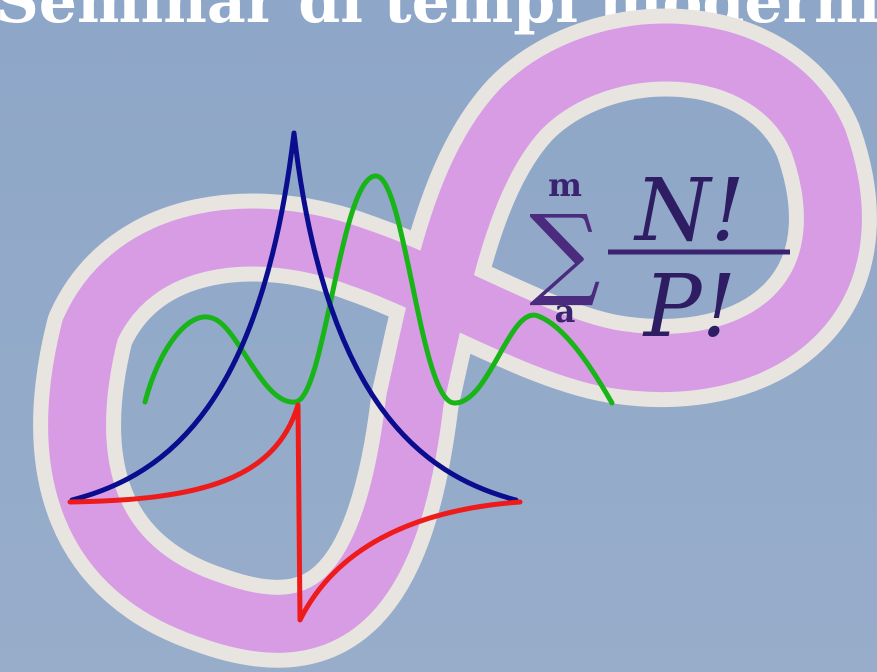 The height and width of the screenshot is (672, 877). What do you see at coordinates (565, 311) in the screenshot?
I see `lower-limit: a` at bounding box center [565, 311].